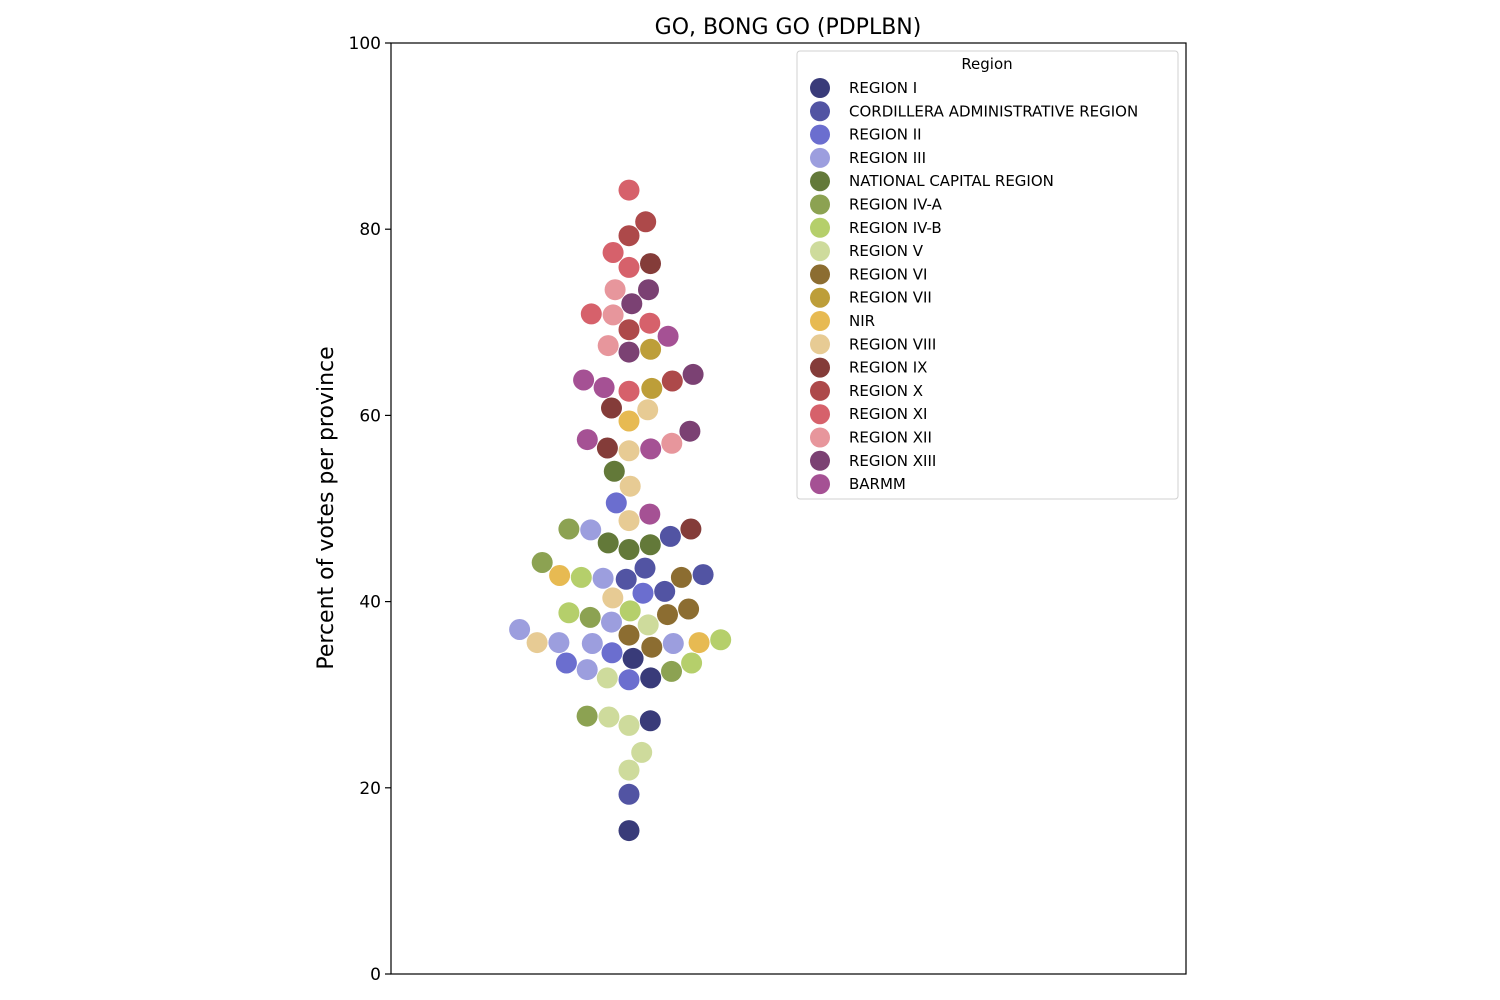 Image resolution: width=1500 pixels, height=1000 pixels. Describe the element at coordinates (370, 603) in the screenshot. I see `y-tick-label: 40` at that location.